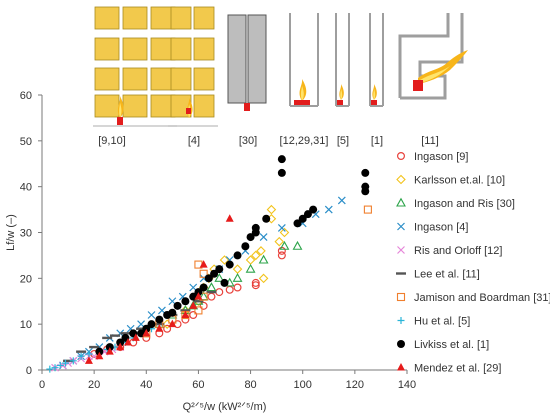  What do you see at coordinates (374, 102) in the screenshot?
I see `diagram-1-burner` at bounding box center [374, 102].